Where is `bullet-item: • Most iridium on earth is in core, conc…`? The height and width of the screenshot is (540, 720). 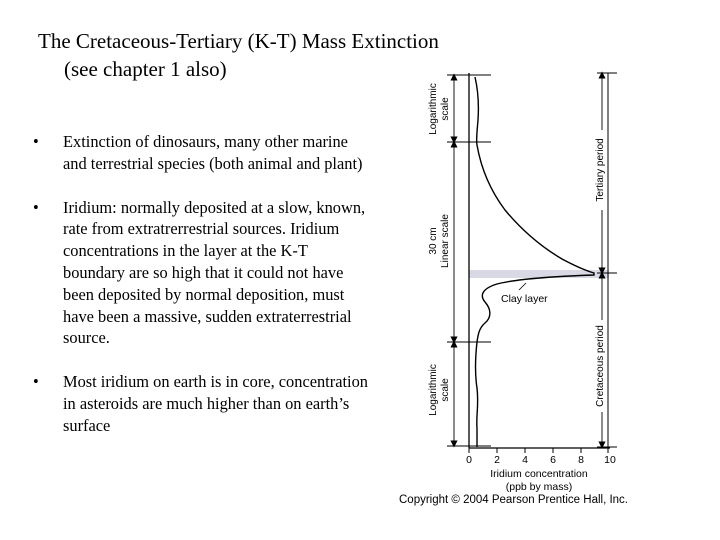
bullet-item: • Most iridium on earth is in core, conc… is located at coordinates (203, 403).